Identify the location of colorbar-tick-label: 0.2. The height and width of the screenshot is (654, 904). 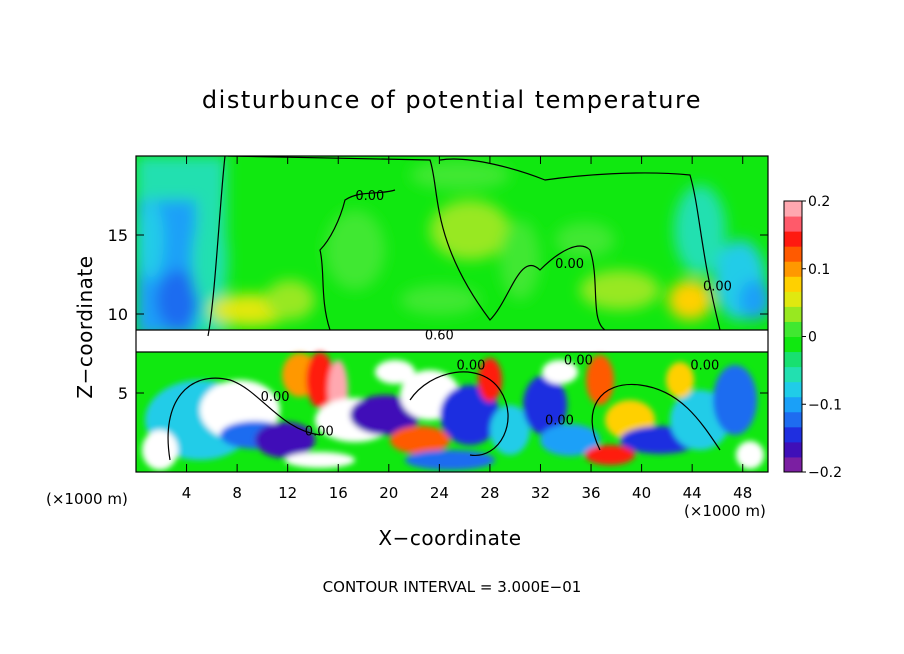
(819, 202).